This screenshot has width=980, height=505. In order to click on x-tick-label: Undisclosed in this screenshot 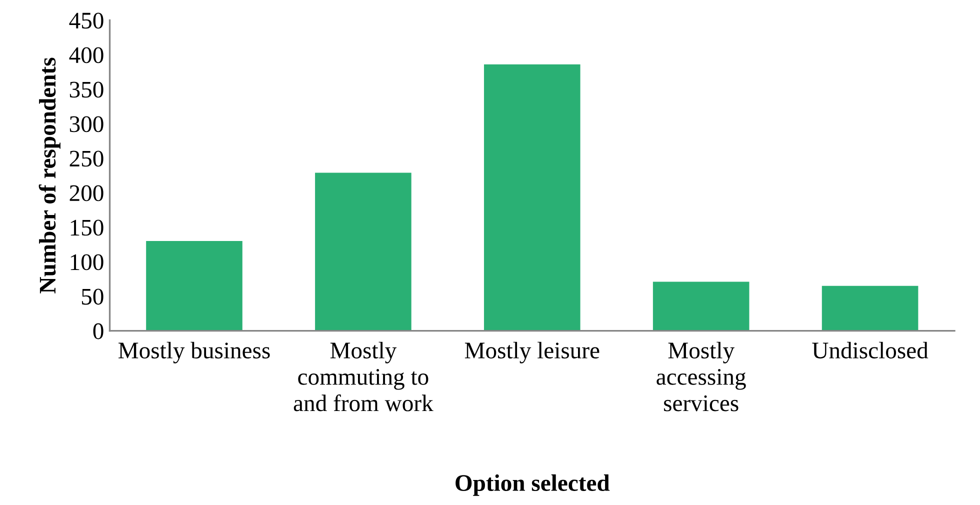, I will do `click(870, 350)`.